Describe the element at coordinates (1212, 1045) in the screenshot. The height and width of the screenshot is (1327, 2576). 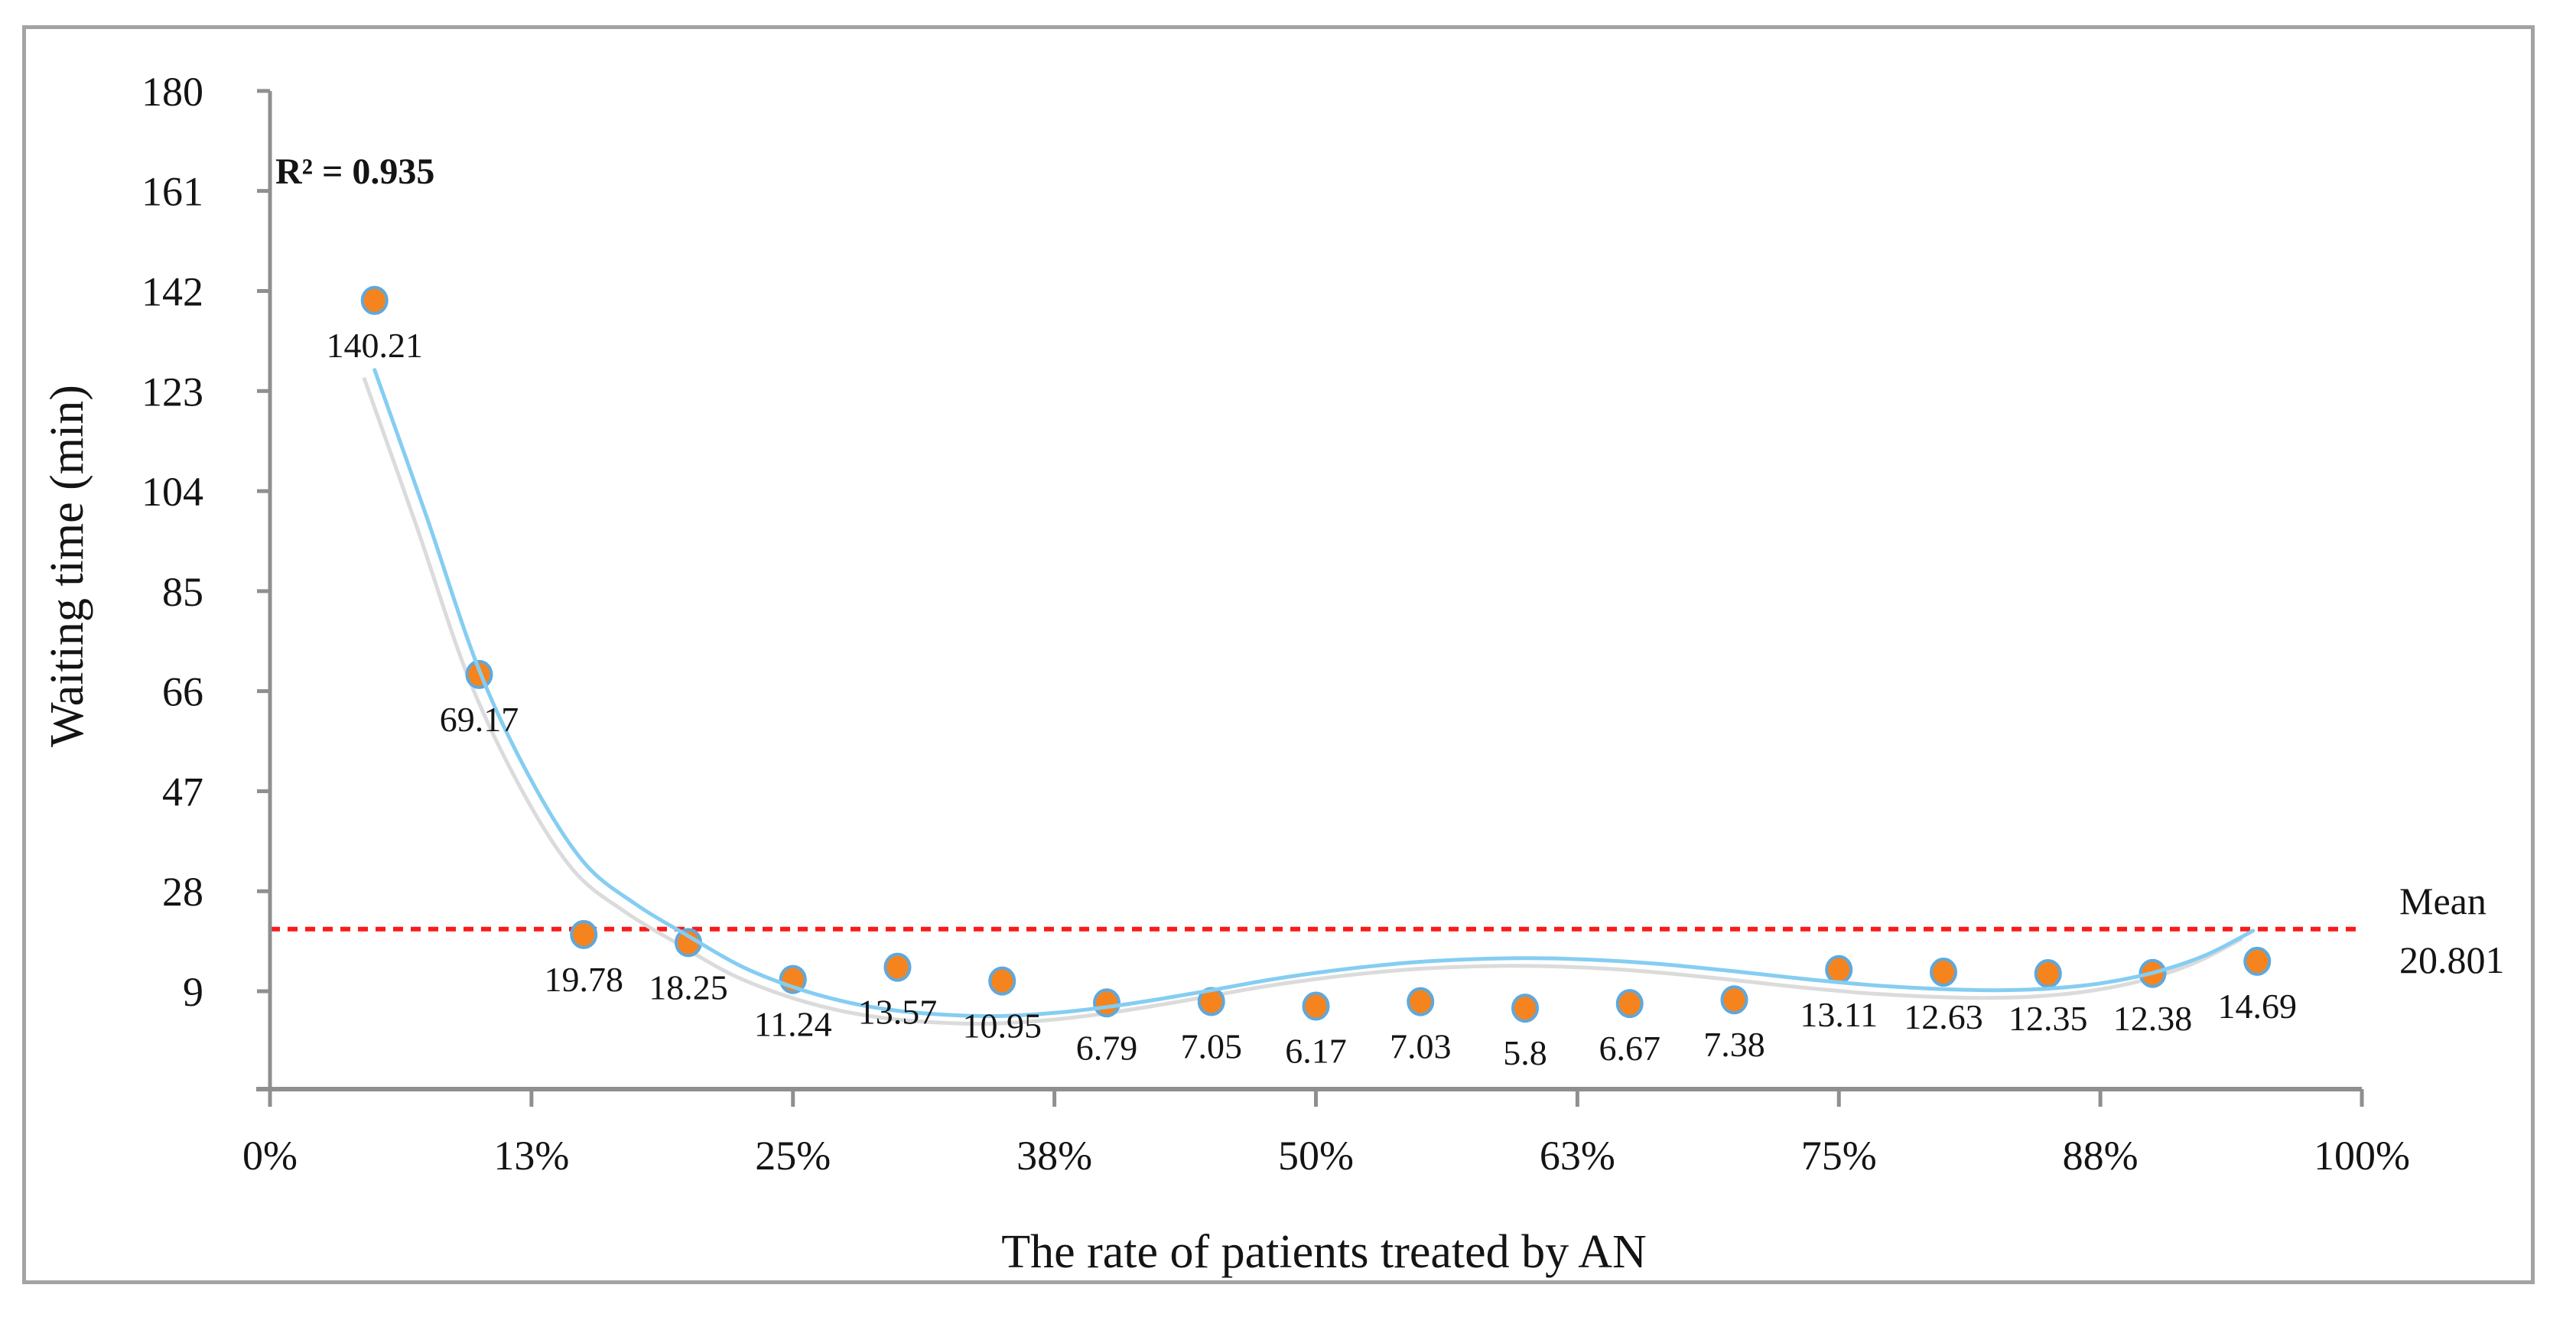
I see `point-value-label: 7.05` at that location.